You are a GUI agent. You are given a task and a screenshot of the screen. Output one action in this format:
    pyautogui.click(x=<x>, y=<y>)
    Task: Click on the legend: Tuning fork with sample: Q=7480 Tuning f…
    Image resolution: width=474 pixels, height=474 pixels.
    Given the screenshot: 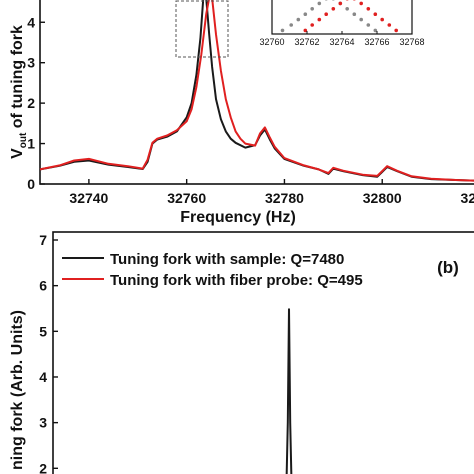 What is the action you would take?
    pyautogui.click(x=212, y=270)
    